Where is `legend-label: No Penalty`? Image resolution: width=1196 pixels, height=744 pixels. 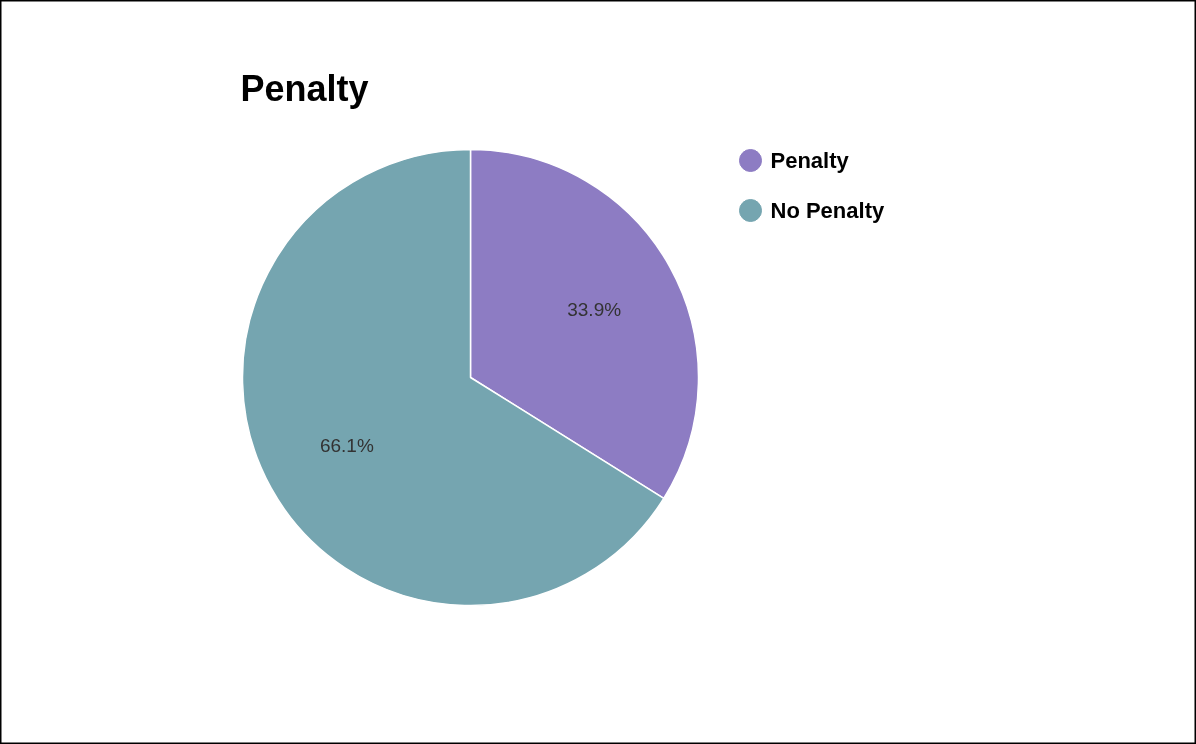 legend-label: No Penalty is located at coordinates (827, 210).